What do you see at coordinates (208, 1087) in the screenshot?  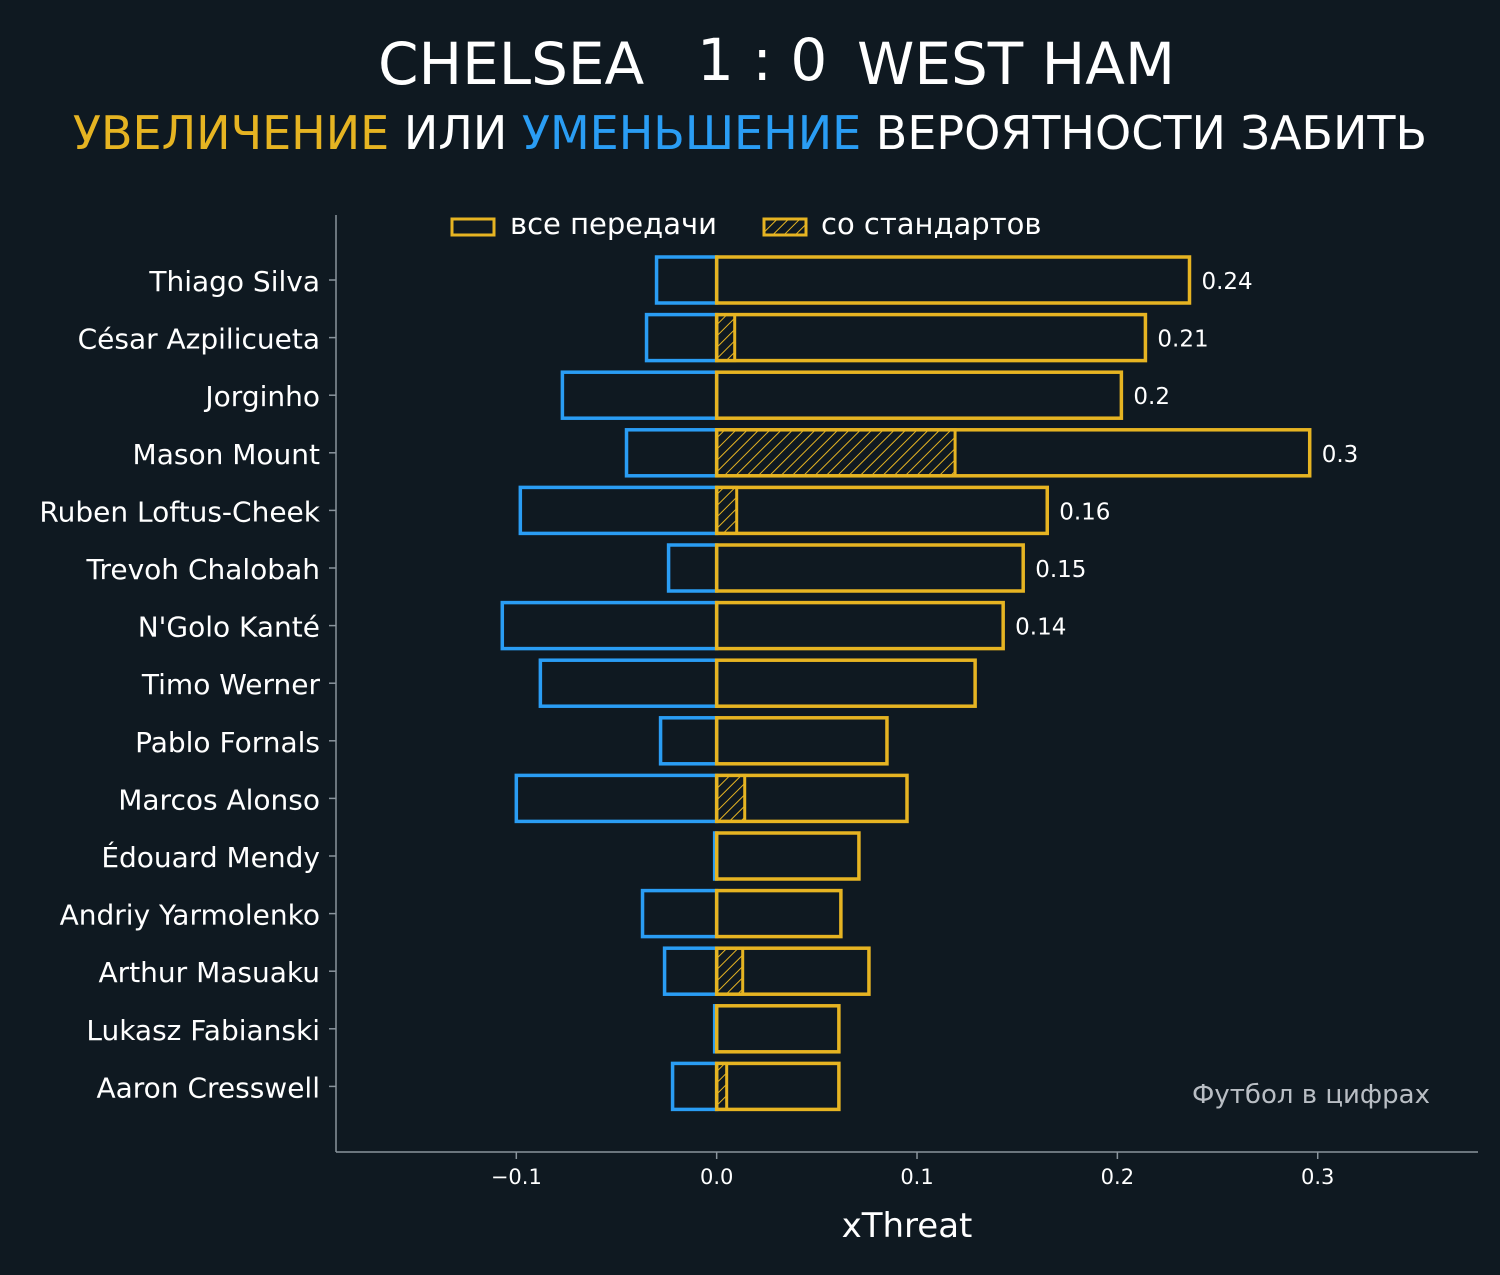 I see `y-tick-label: Aaron Cresswell` at bounding box center [208, 1087].